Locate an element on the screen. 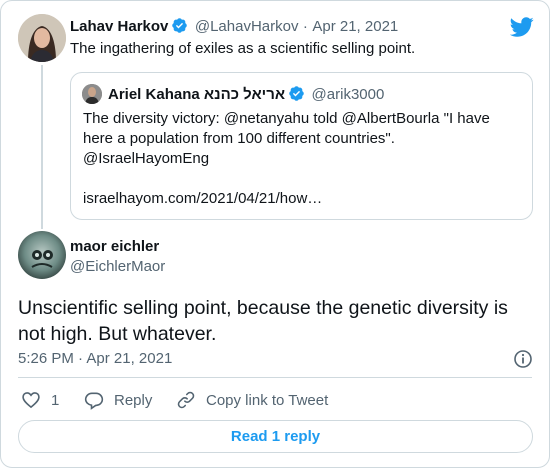 This screenshot has width=550, height=468. read-replies-button: Read 1 reply is located at coordinates (275, 436).